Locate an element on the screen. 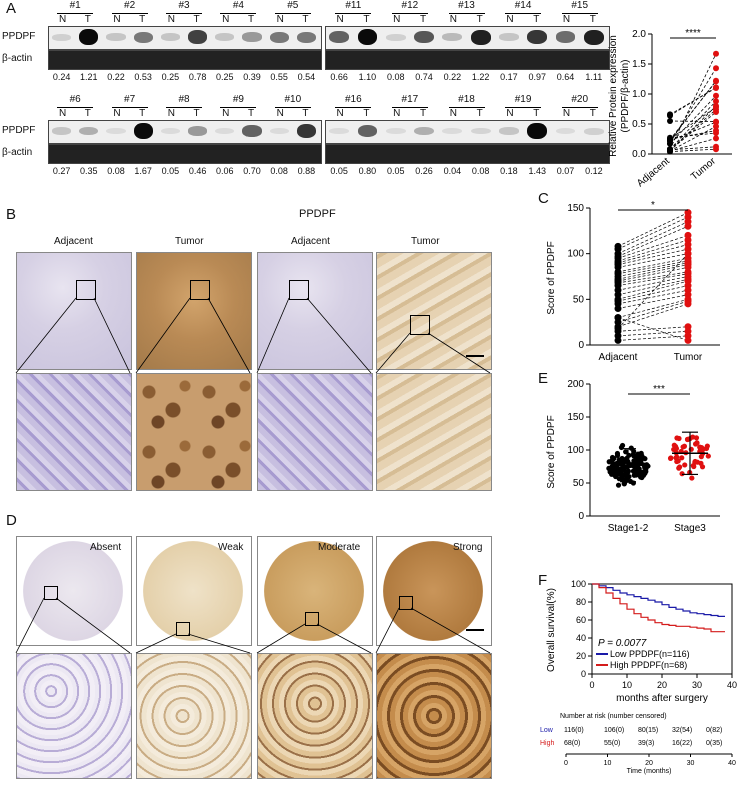  sample-label: #16 is located at coordinates (353, 99).